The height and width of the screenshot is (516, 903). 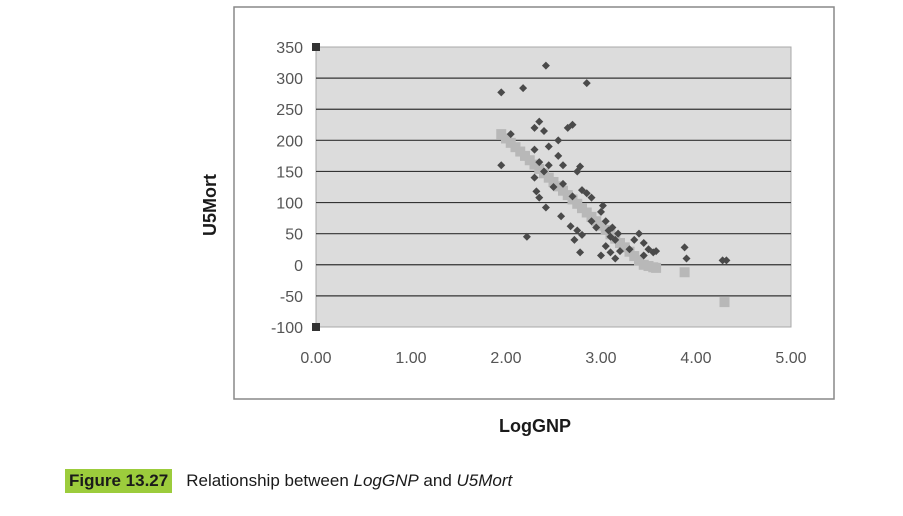 What do you see at coordinates (505, 358) in the screenshot?
I see `x-tick-label: 2.00` at bounding box center [505, 358].